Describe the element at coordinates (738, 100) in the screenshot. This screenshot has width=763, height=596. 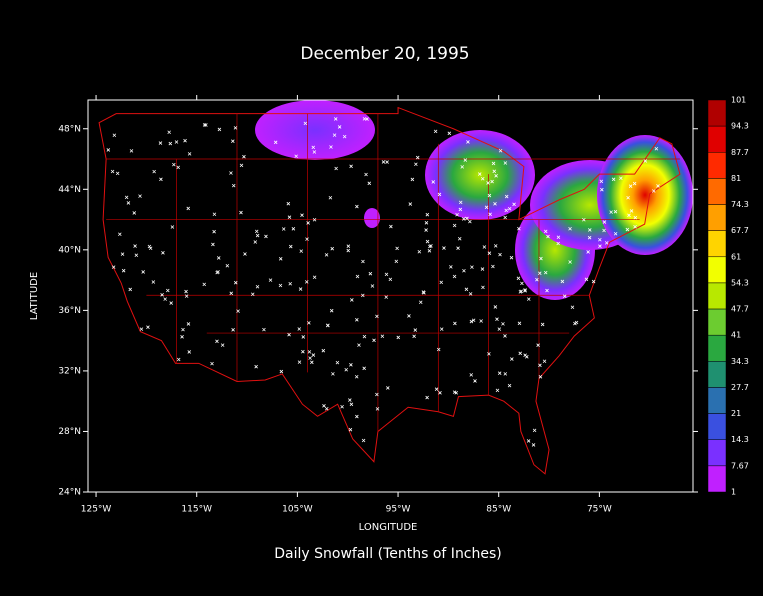
I see `colorbar-label: 101` at that location.